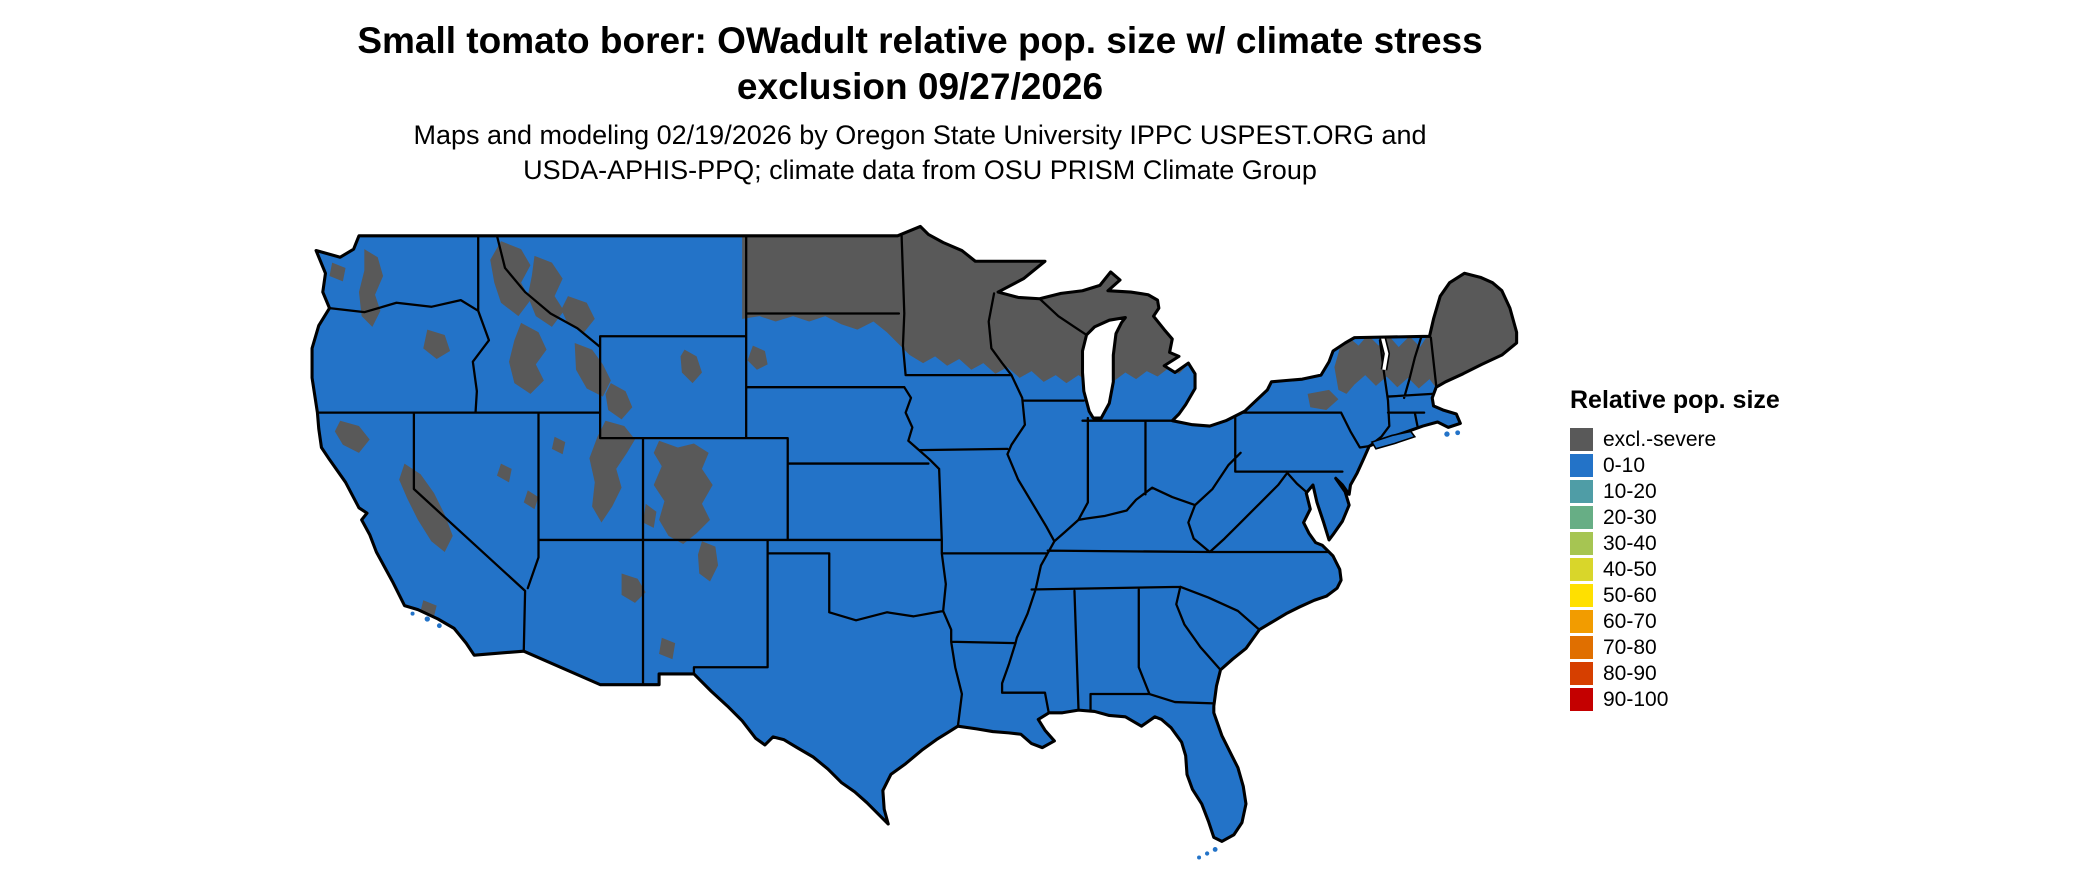 The width and height of the screenshot is (2100, 892). Describe the element at coordinates (1636, 699) in the screenshot. I see `legend-item-label: 90-100` at that location.